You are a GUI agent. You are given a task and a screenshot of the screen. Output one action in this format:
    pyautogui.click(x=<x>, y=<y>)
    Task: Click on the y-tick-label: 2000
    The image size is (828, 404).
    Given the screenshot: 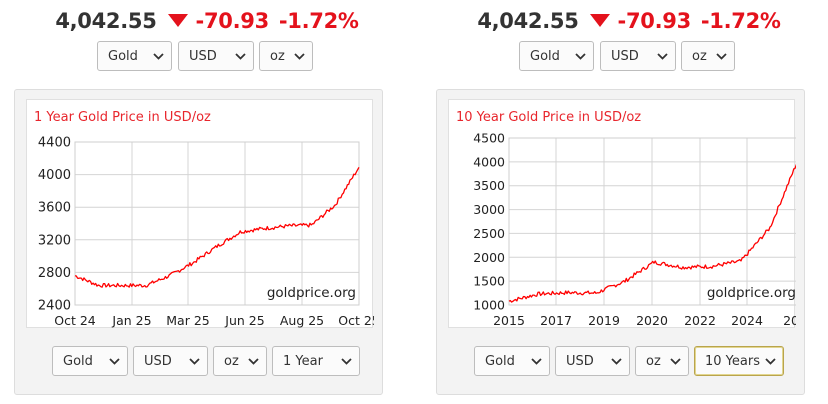 What is the action you would take?
    pyautogui.click(x=489, y=257)
    